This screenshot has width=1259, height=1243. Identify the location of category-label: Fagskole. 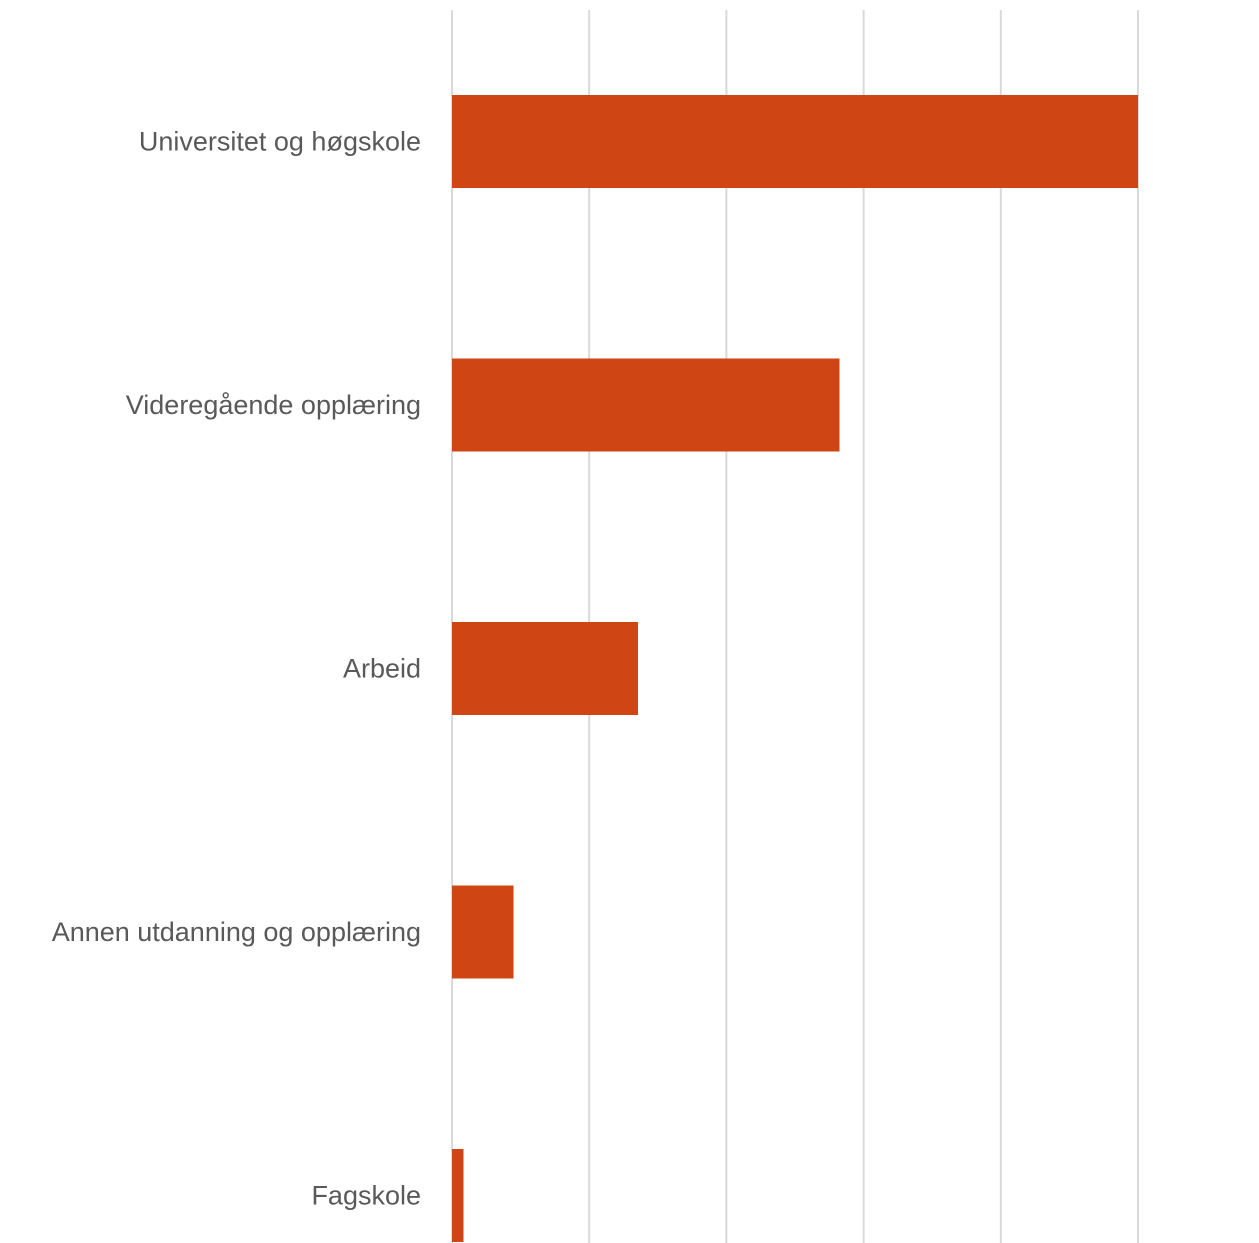
(366, 1196).